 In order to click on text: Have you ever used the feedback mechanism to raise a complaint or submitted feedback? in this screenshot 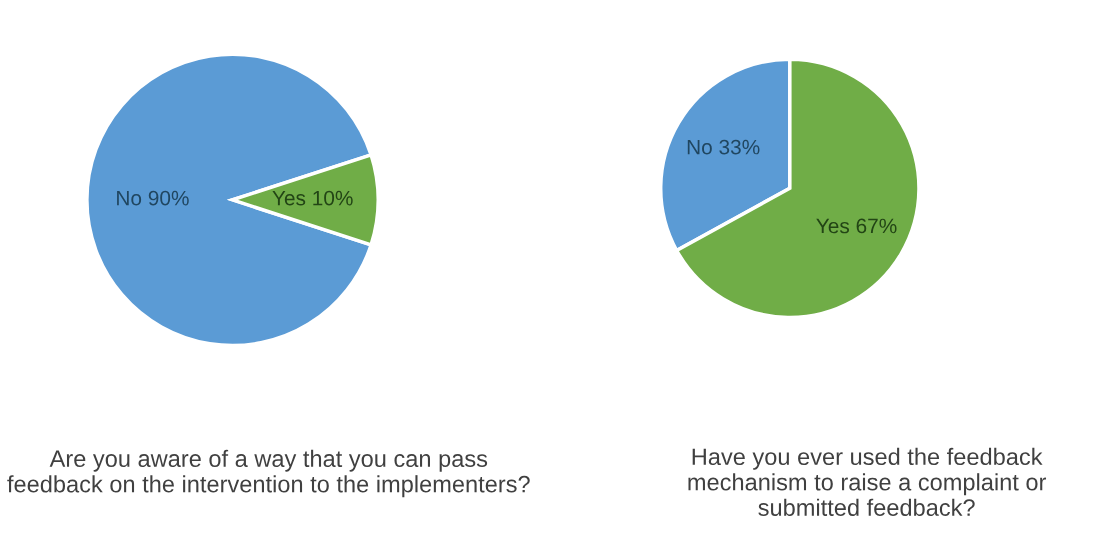, I will do `click(867, 481)`.